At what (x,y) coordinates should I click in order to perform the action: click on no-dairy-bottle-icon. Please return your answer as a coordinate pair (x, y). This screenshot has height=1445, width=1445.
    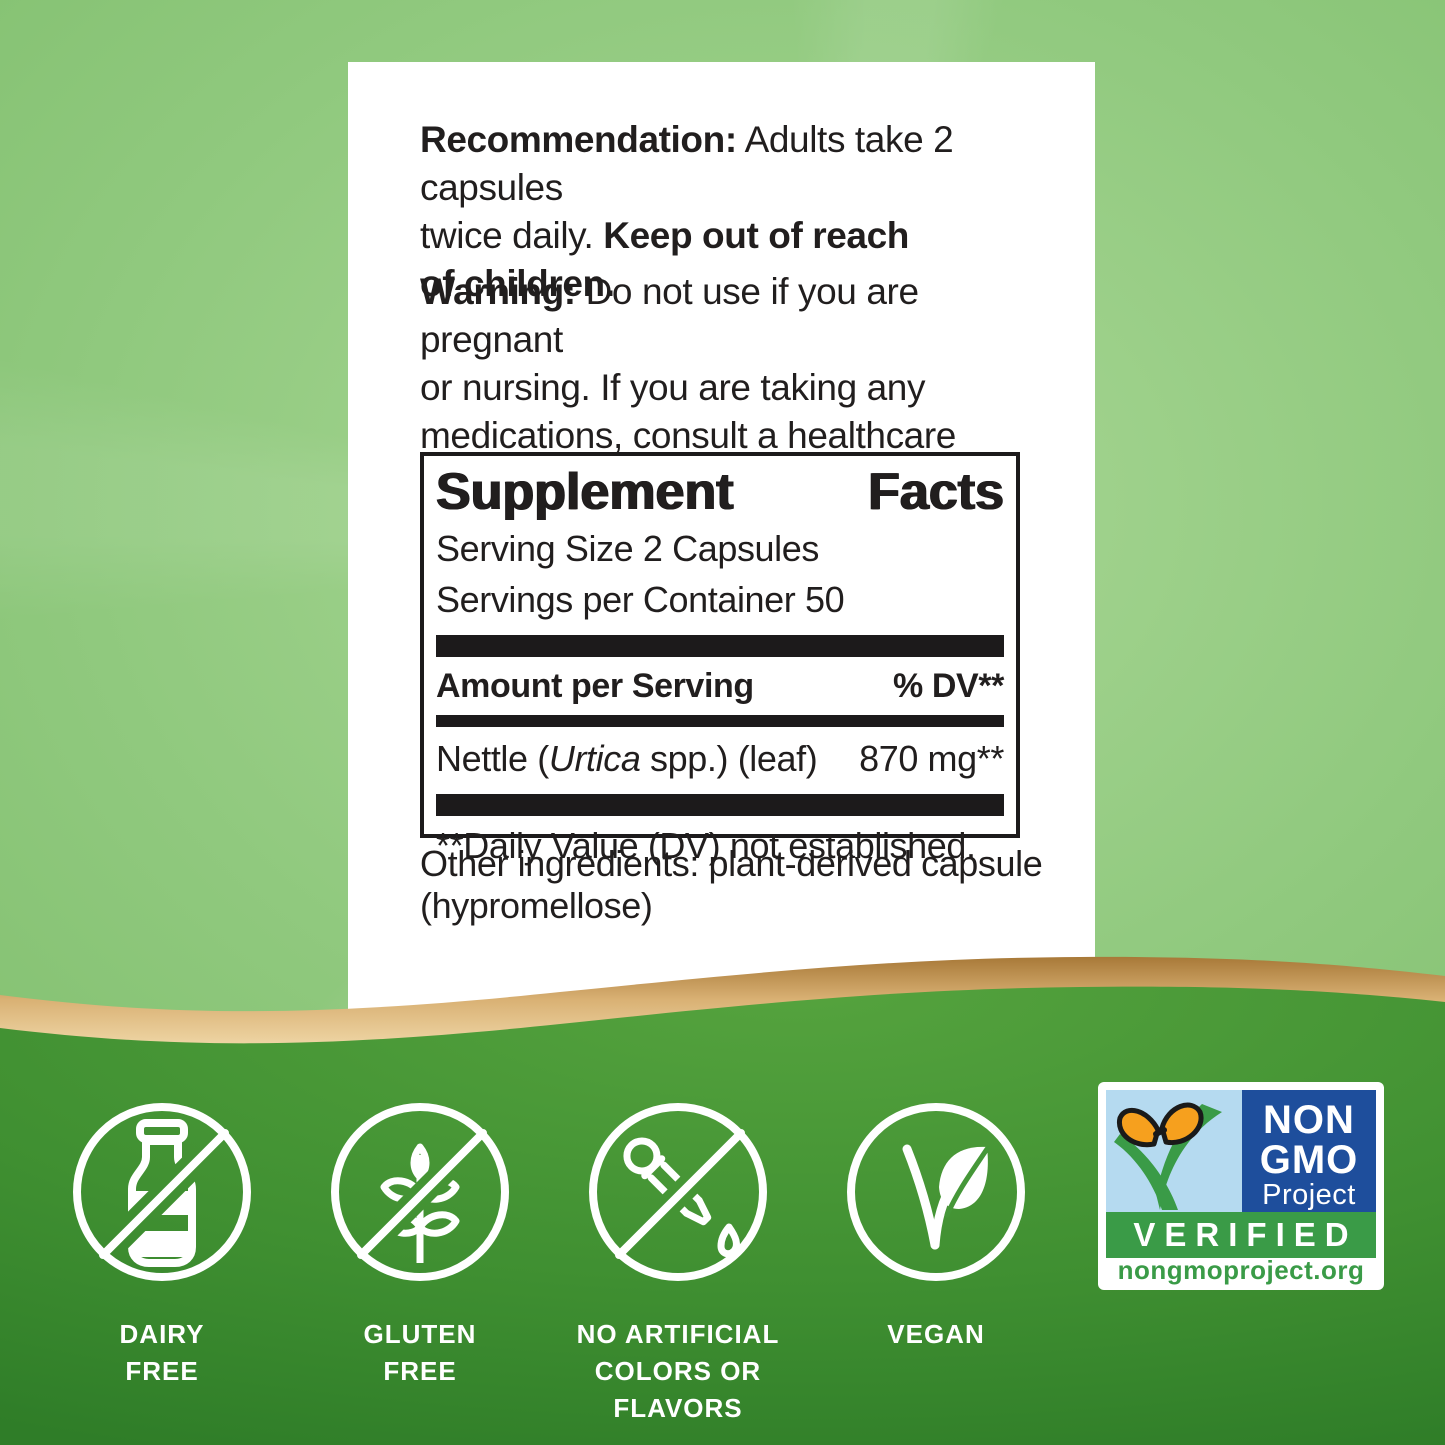
    Looking at the image, I should click on (162, 1192).